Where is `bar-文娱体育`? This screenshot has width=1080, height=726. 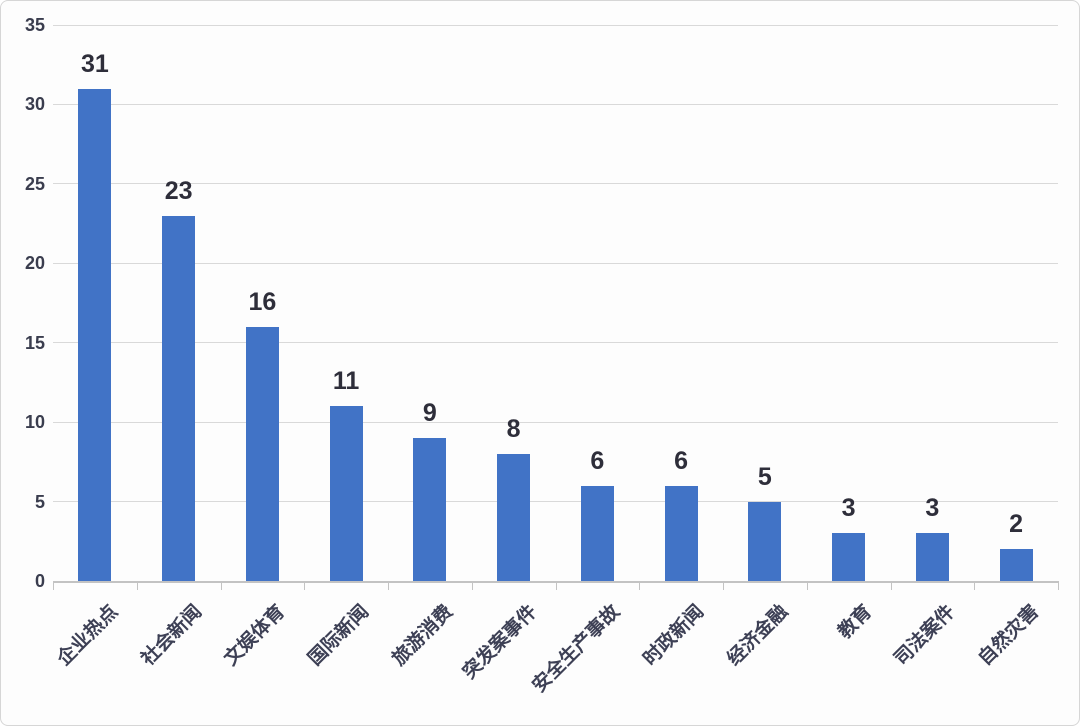
bar-文娱体育 is located at coordinates (262, 453).